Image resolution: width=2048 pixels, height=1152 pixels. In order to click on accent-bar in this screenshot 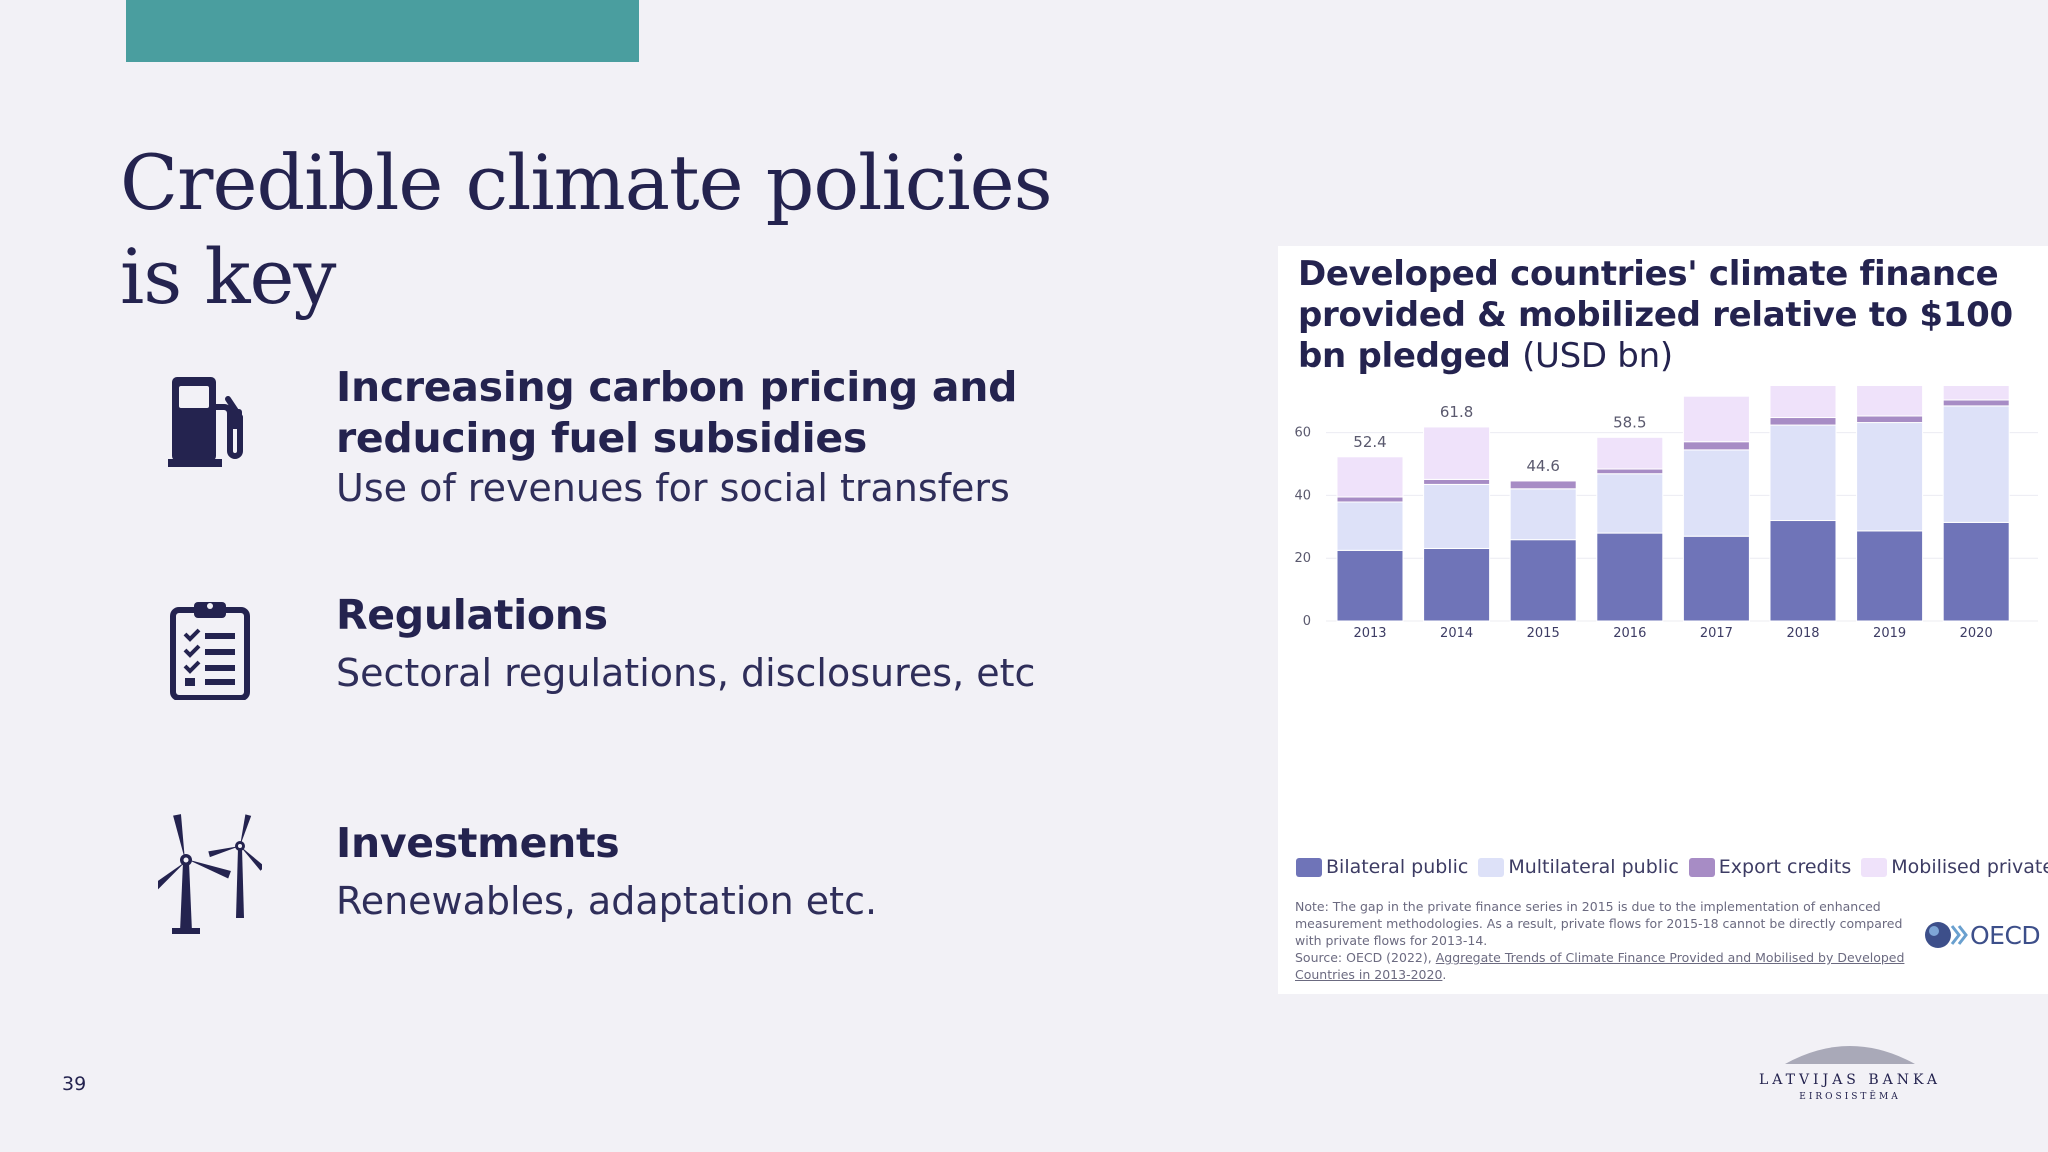, I will do `click(382, 31)`.